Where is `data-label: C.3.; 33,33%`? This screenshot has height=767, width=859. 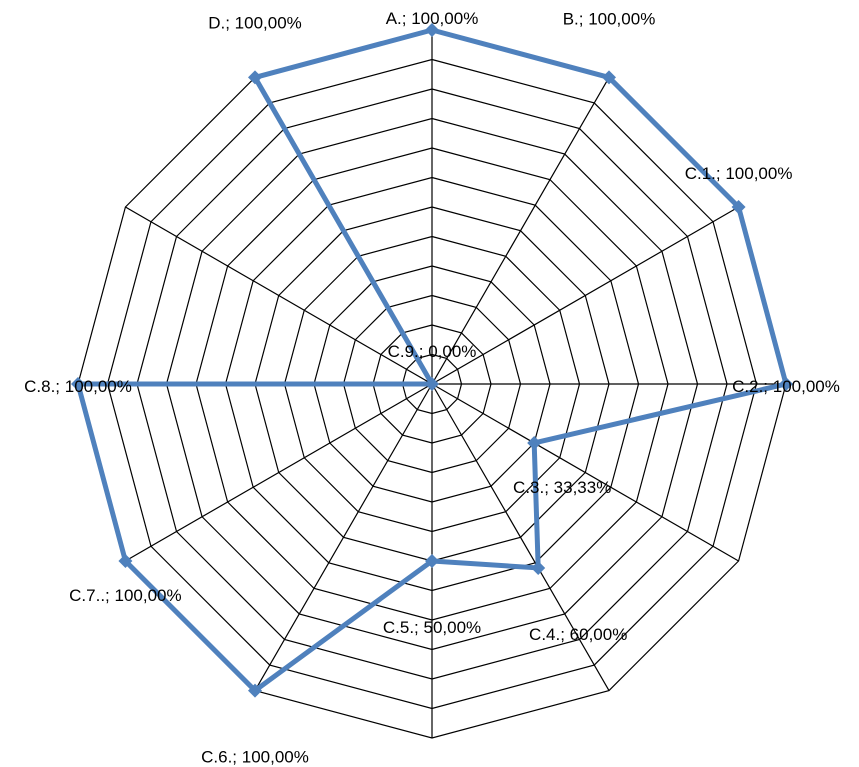
data-label: C.3.; 33,33% is located at coordinates (562, 487).